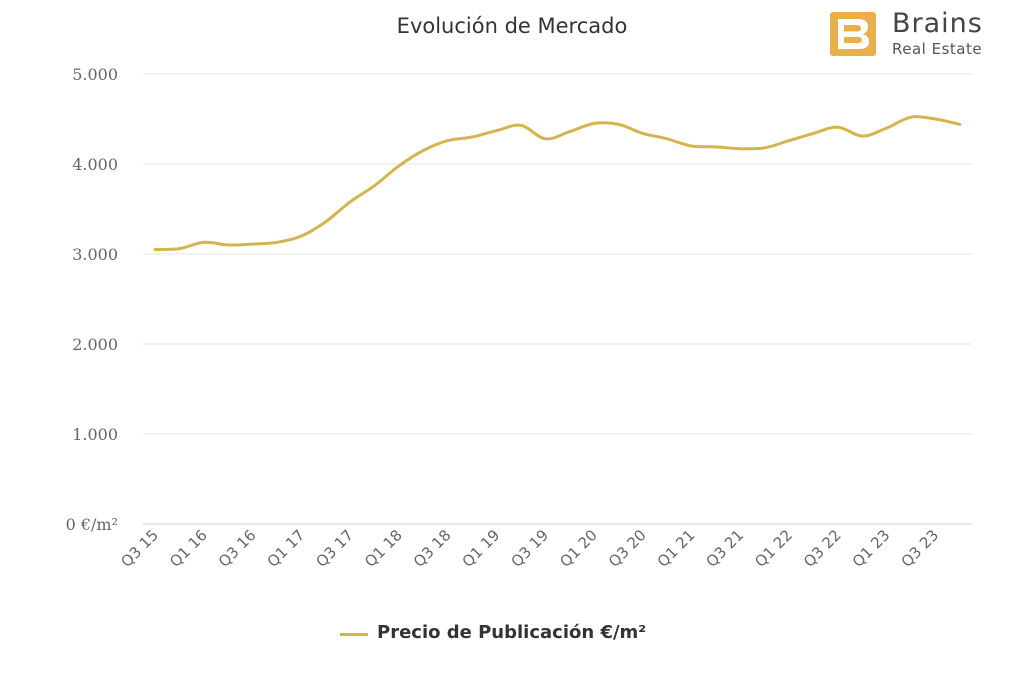 This screenshot has height=683, width=1024. Describe the element at coordinates (95, 344) in the screenshot. I see `y-tick-label: 2.000` at that location.